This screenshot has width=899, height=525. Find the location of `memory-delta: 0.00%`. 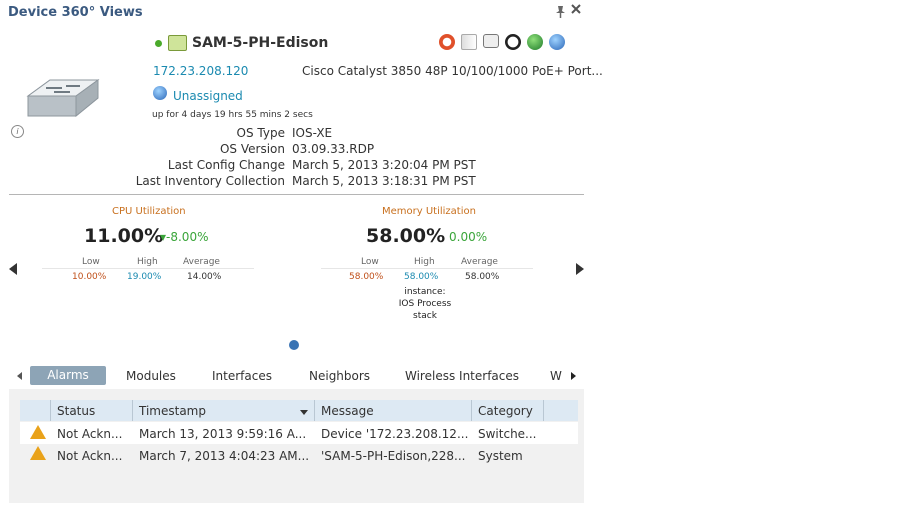

memory-delta: 0.00% is located at coordinates (468, 237).